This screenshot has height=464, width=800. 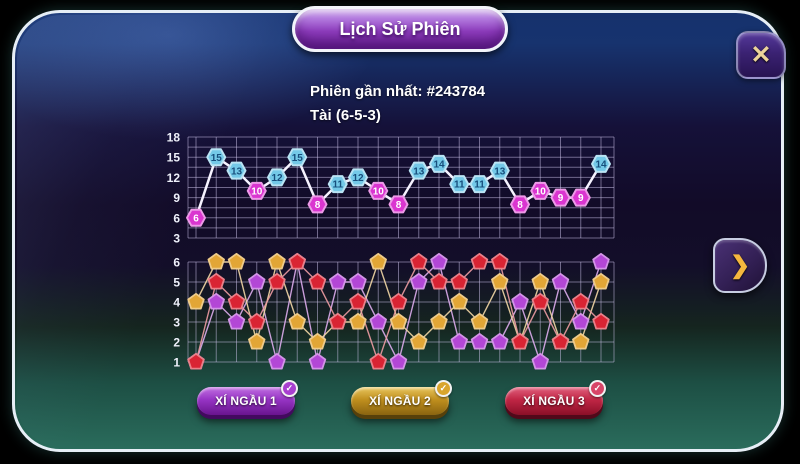 What do you see at coordinates (398, 311) in the screenshot?
I see `dice-series-markers` at bounding box center [398, 311].